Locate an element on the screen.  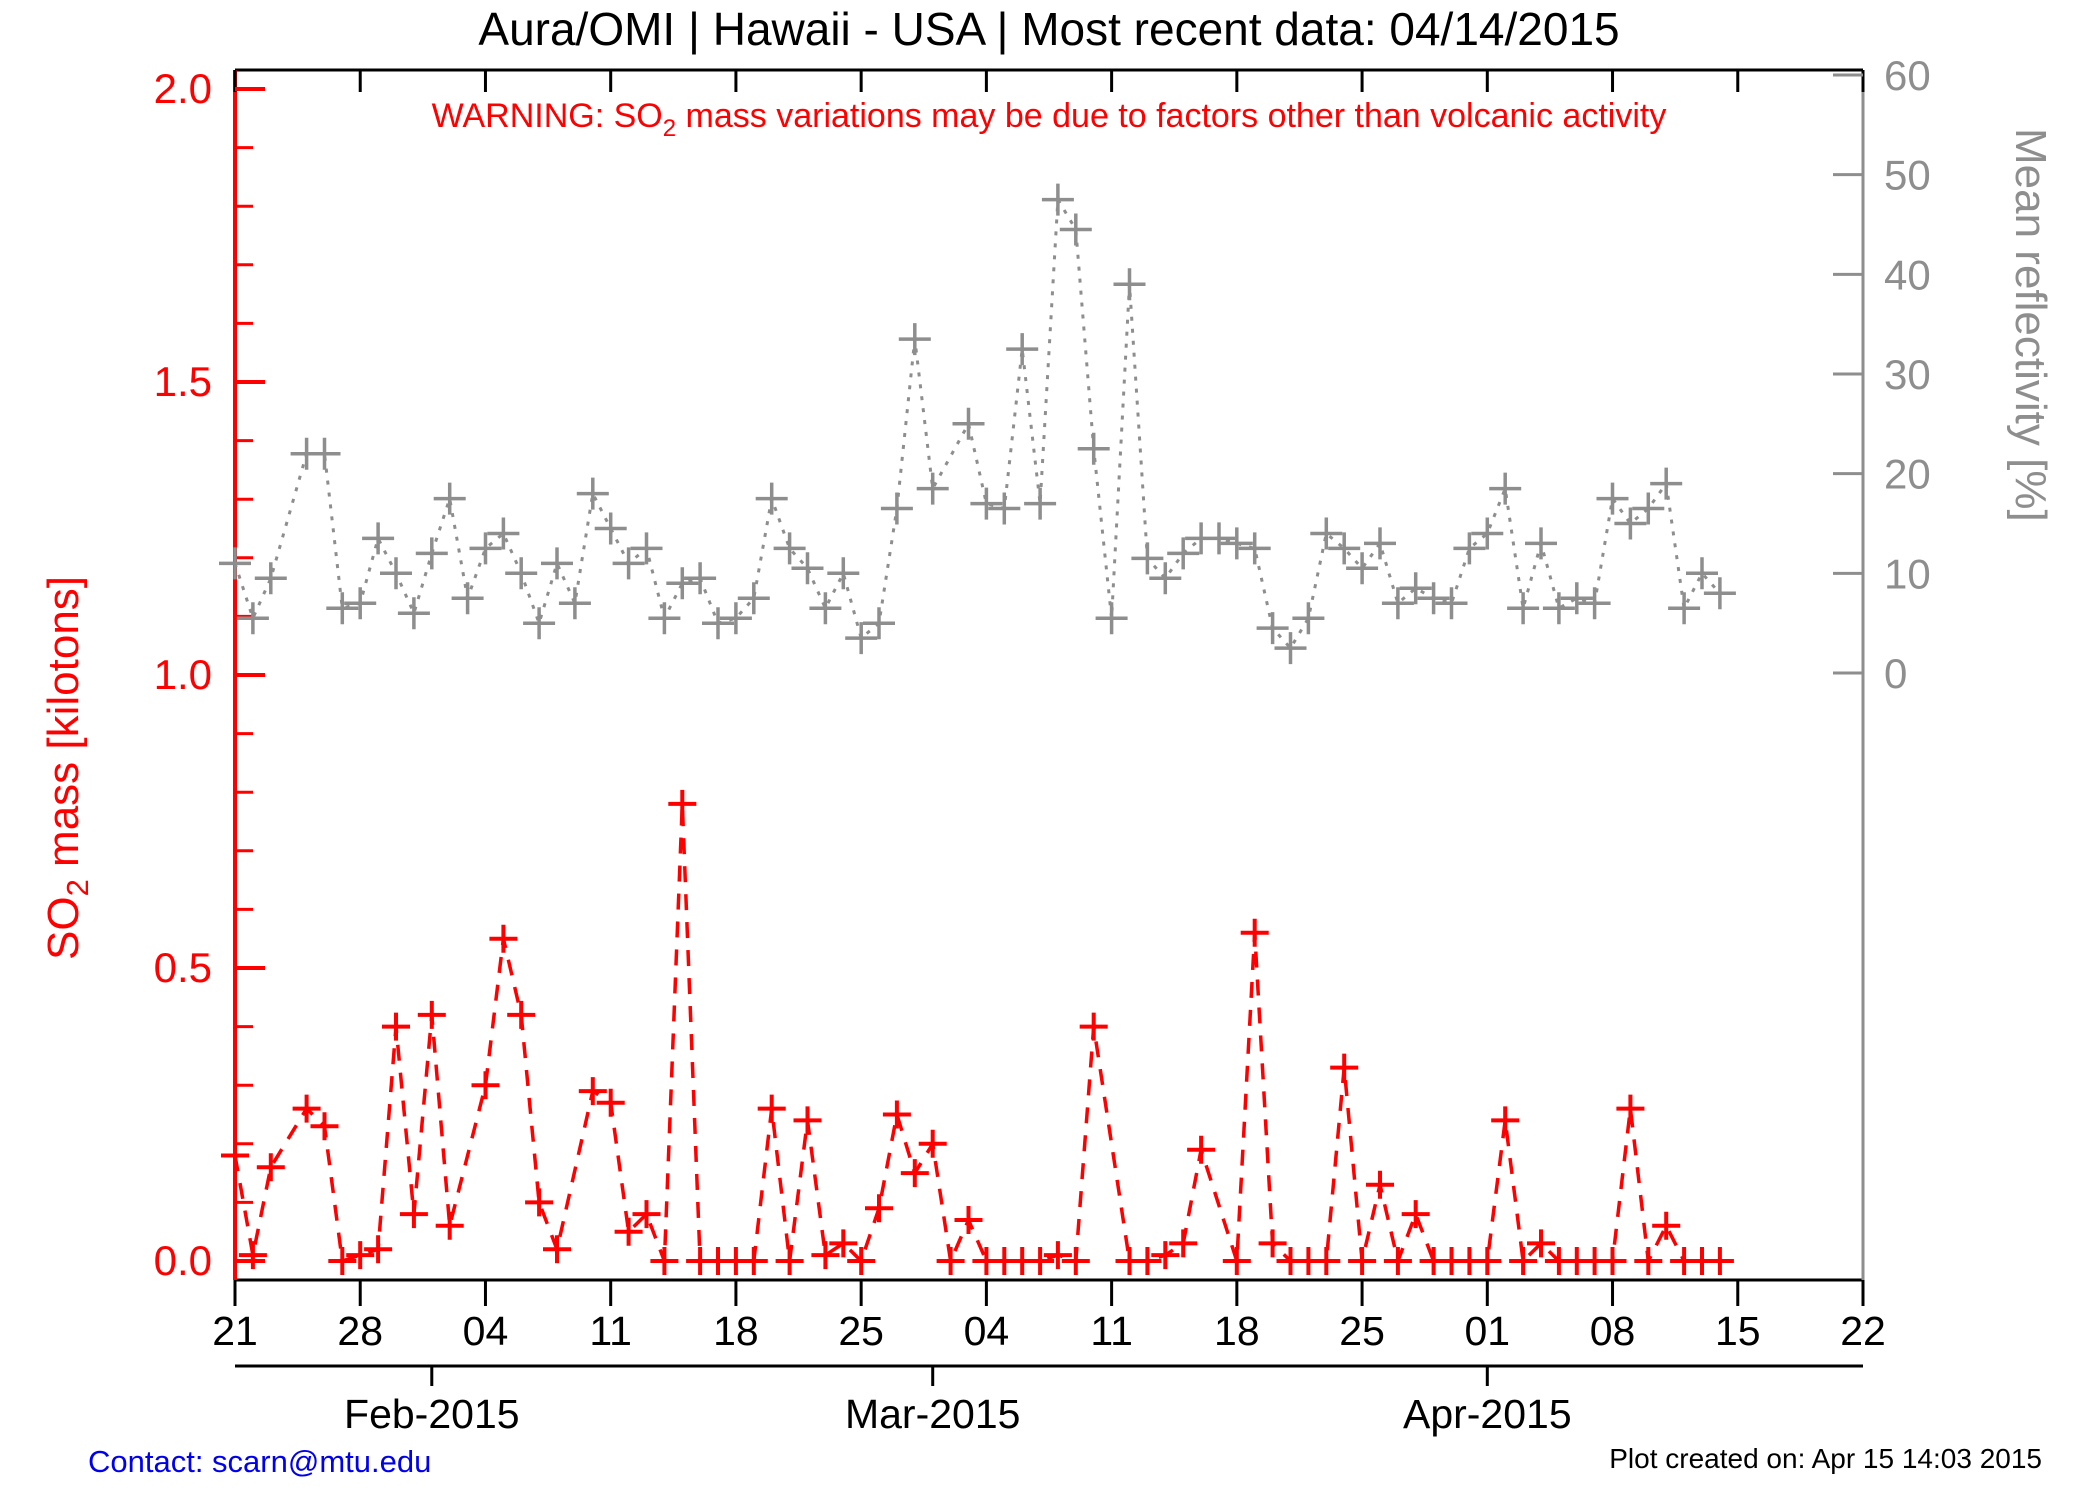
y-right-tick-label: 40 is located at coordinates (1907, 274).